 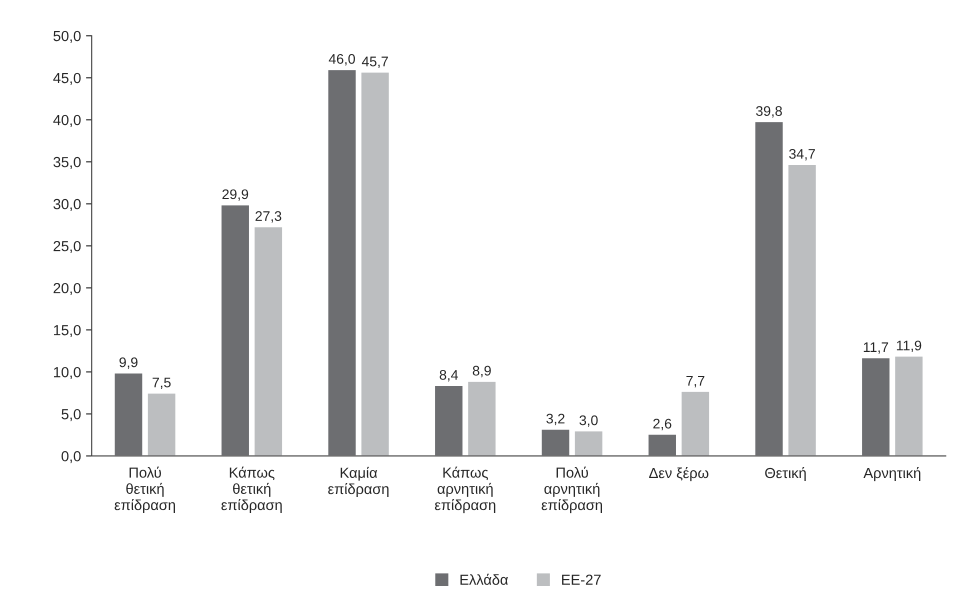 What do you see at coordinates (662, 424) in the screenshot?
I see `data-label: 2,6` at bounding box center [662, 424].